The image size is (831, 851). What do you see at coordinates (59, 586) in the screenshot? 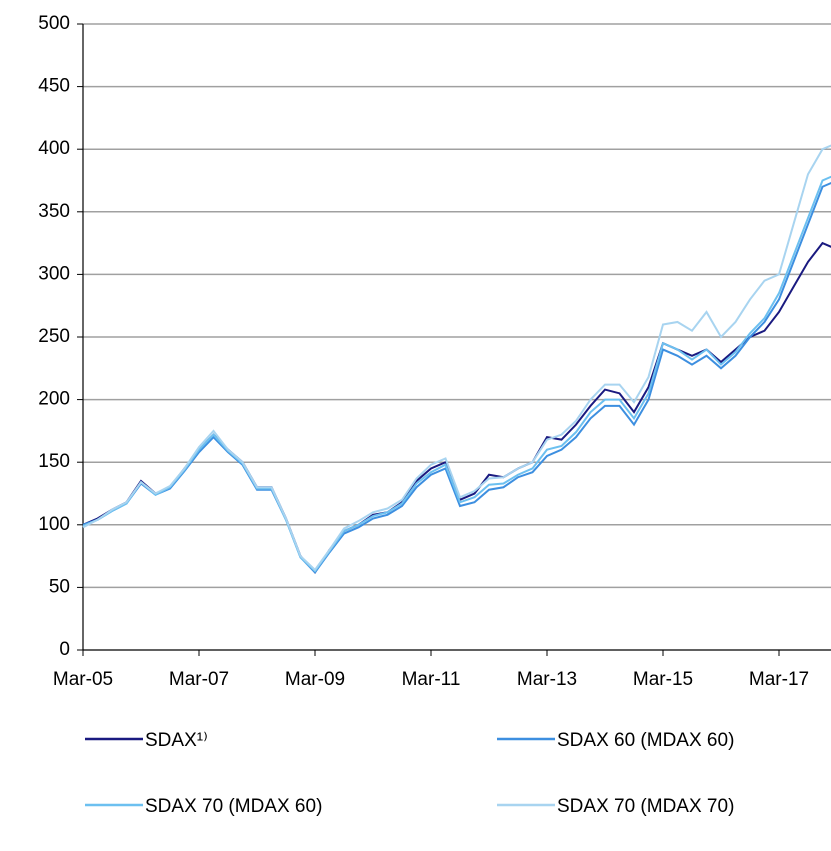
I see `y-tick-label: 50` at bounding box center [59, 586].